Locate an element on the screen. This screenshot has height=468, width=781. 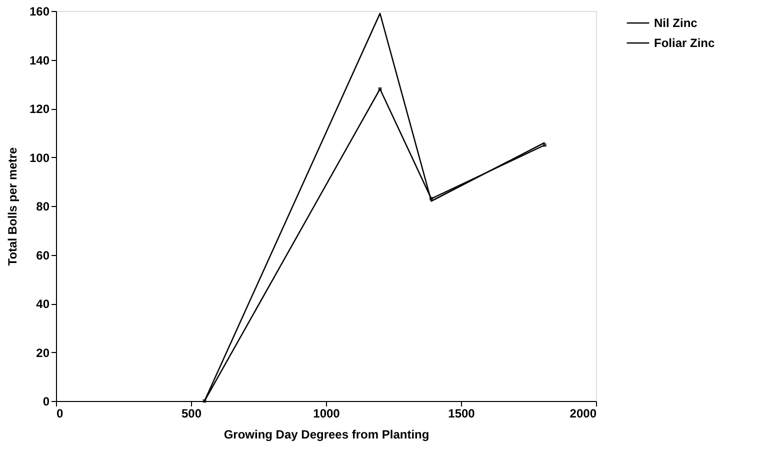
y-tick-label: 140 is located at coordinates (39, 60).